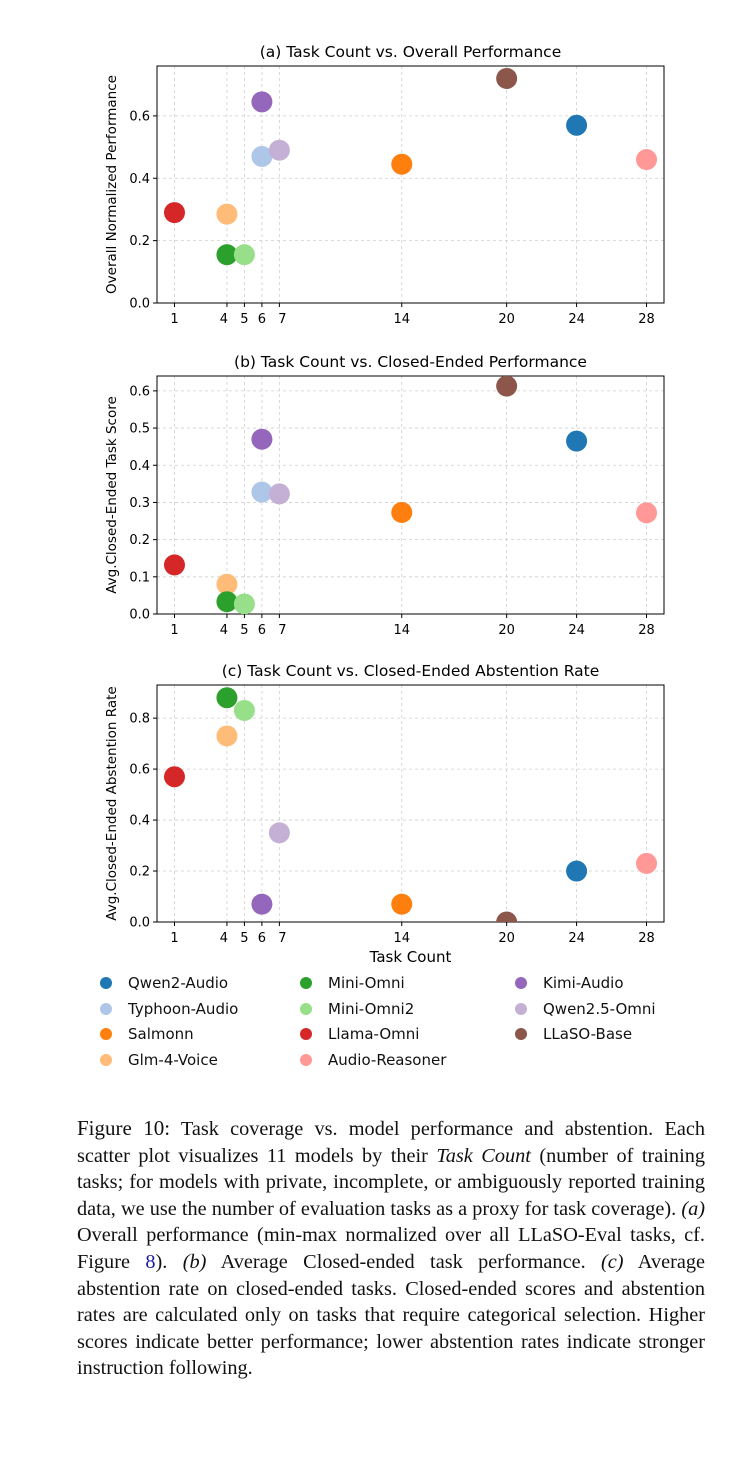 This screenshot has width=734, height=1484. I want to click on legend-label: Qwen2.5-Omni, so click(599, 1008).